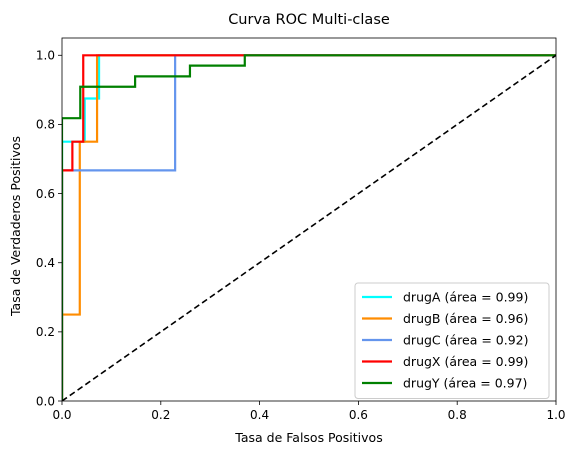 The image size is (578, 455). Describe the element at coordinates (45, 125) in the screenshot. I see `y-tick-label: 0.8` at that location.